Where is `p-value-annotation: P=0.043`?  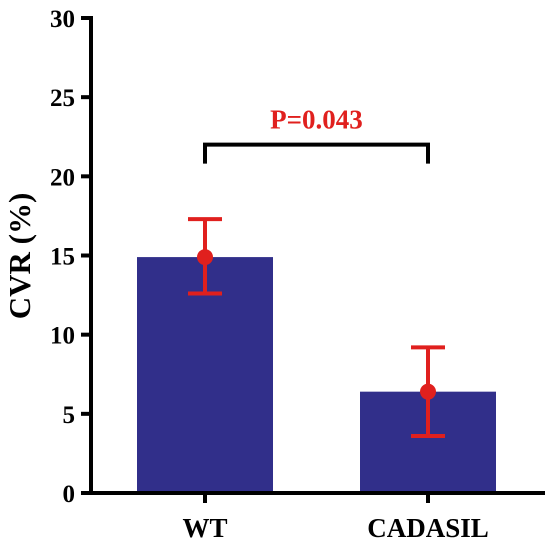 p-value-annotation: P=0.043 is located at coordinates (316, 120).